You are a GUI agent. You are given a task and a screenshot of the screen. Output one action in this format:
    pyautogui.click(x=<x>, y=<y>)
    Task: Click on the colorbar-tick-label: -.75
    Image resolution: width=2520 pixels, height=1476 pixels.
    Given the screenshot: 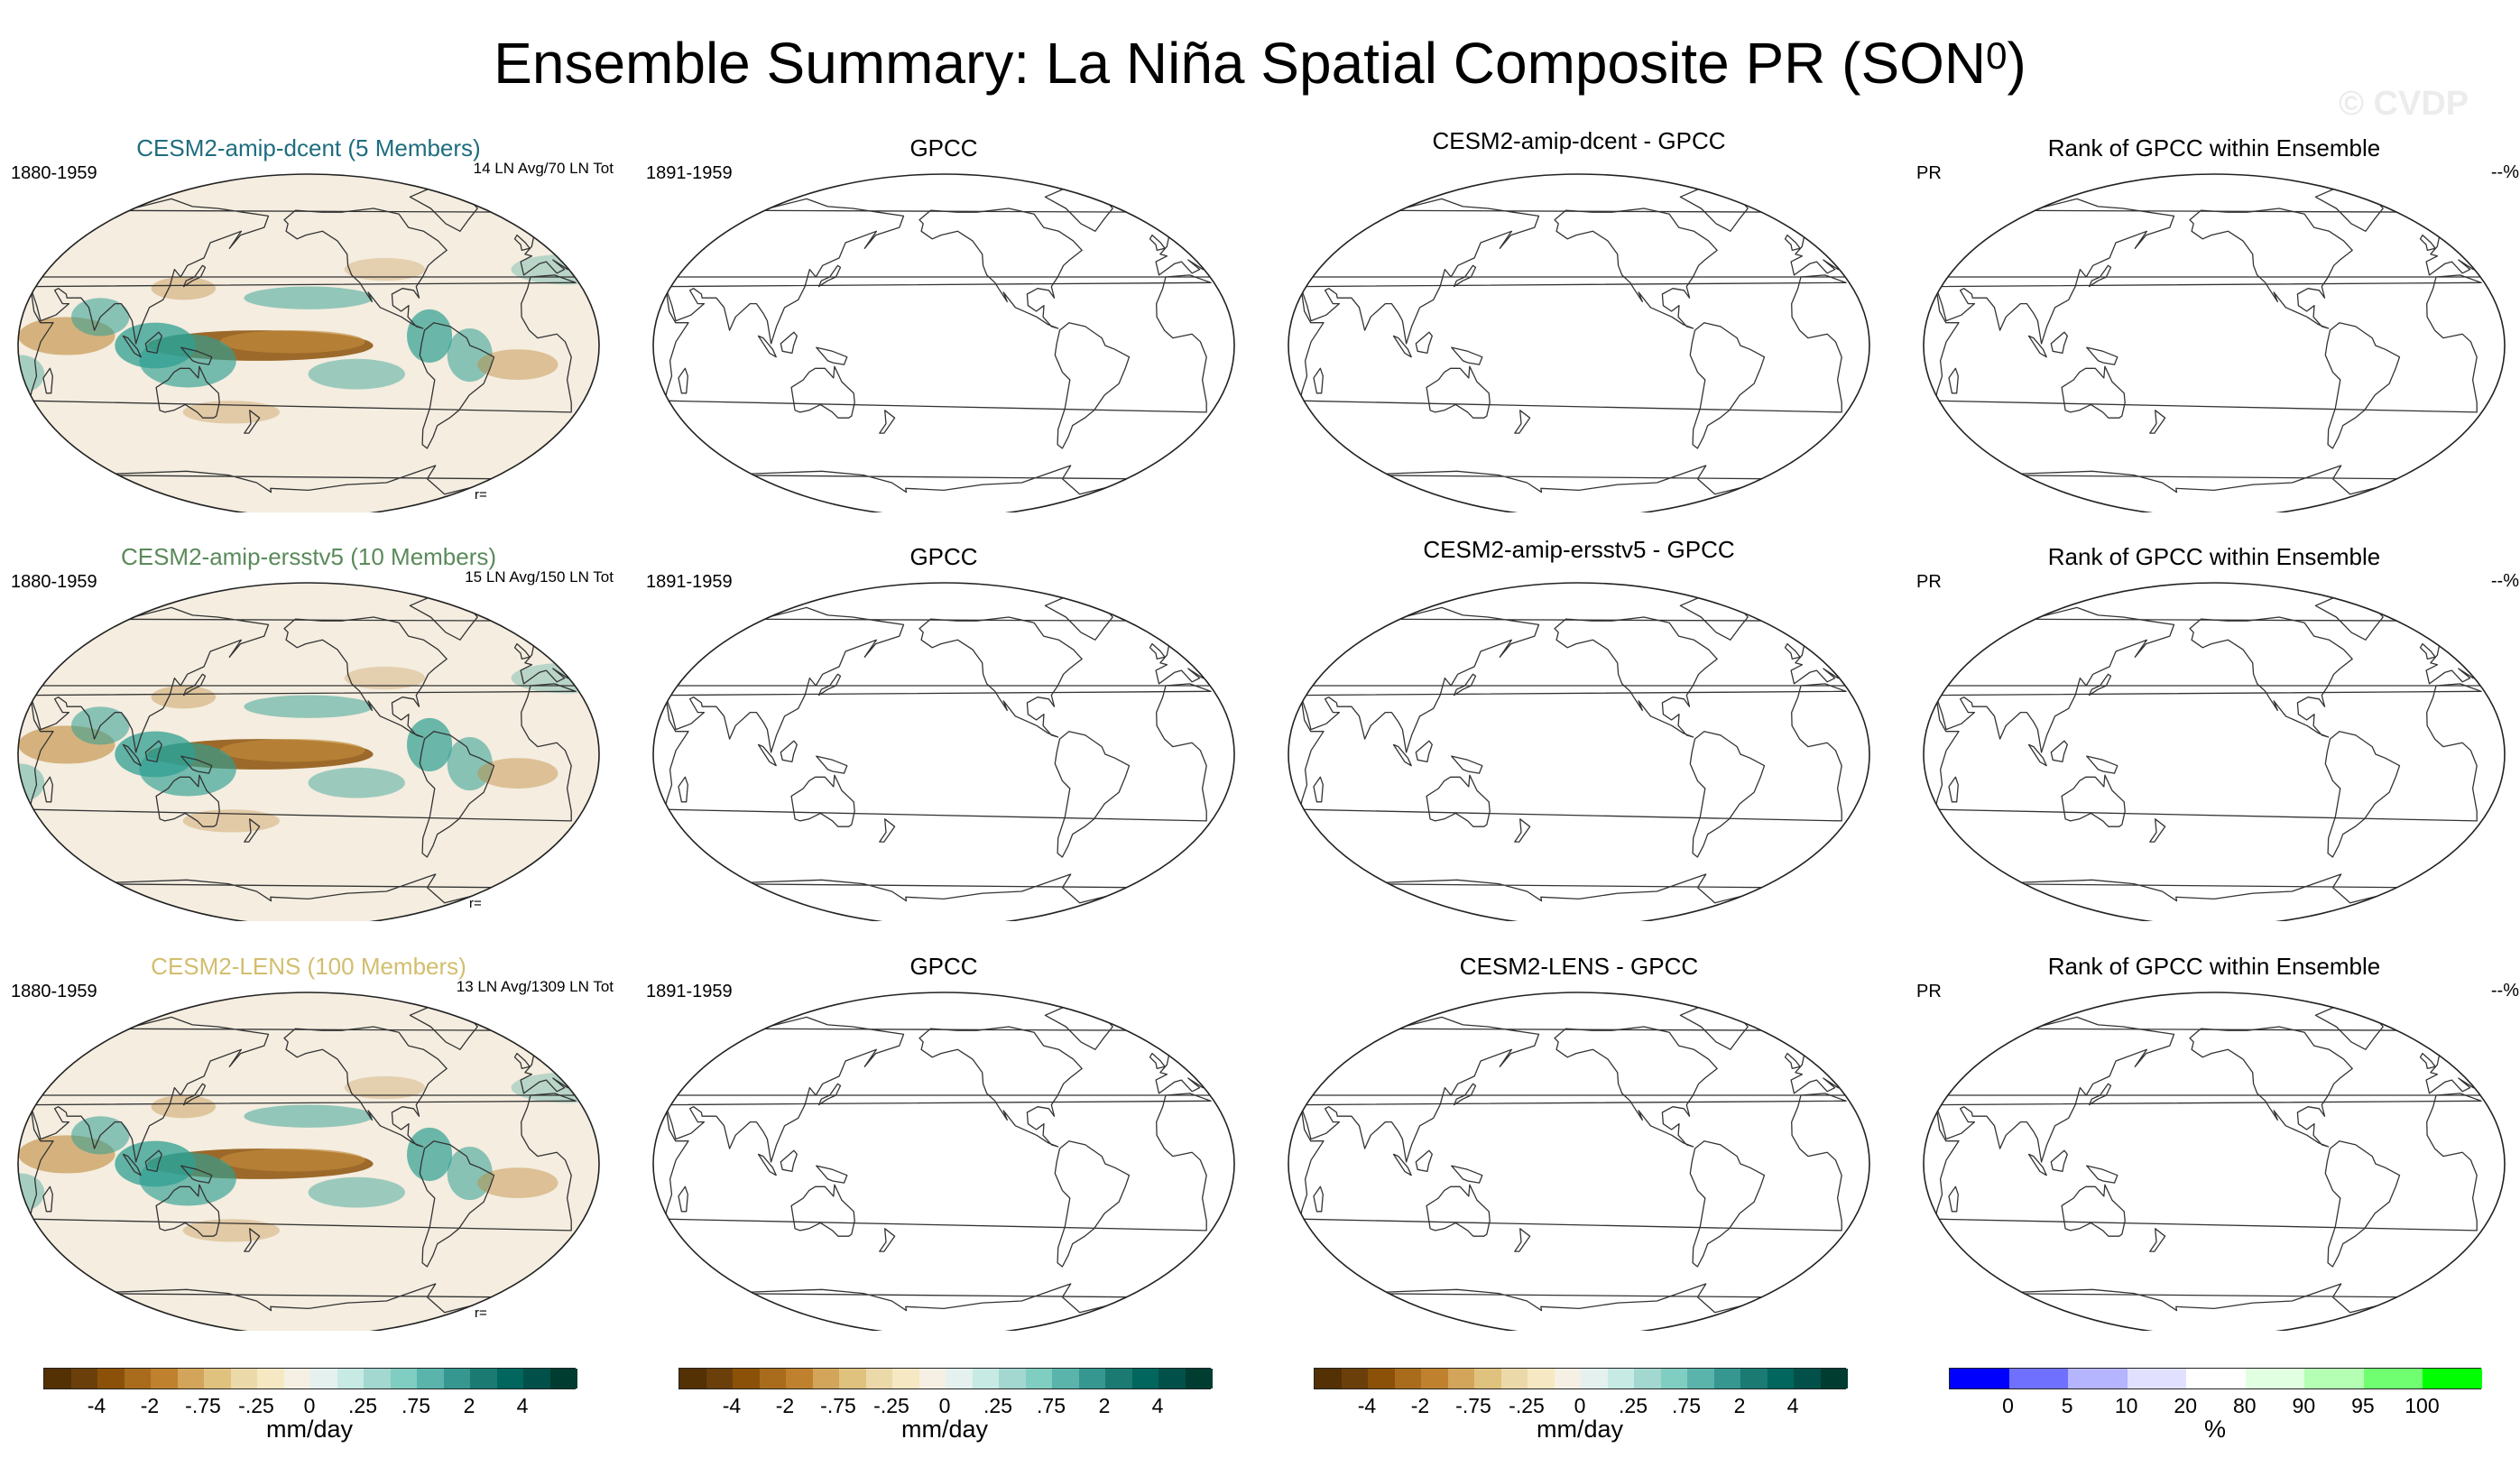 What is the action you would take?
    pyautogui.click(x=1473, y=1405)
    